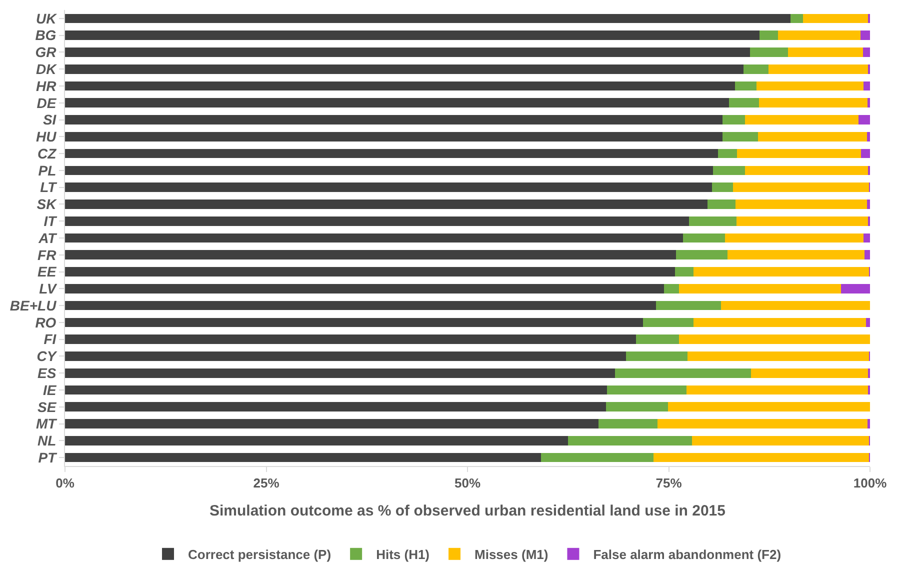 This screenshot has width=897, height=579. What do you see at coordinates (51, 339) in the screenshot?
I see `y-tick-label: FI` at bounding box center [51, 339].